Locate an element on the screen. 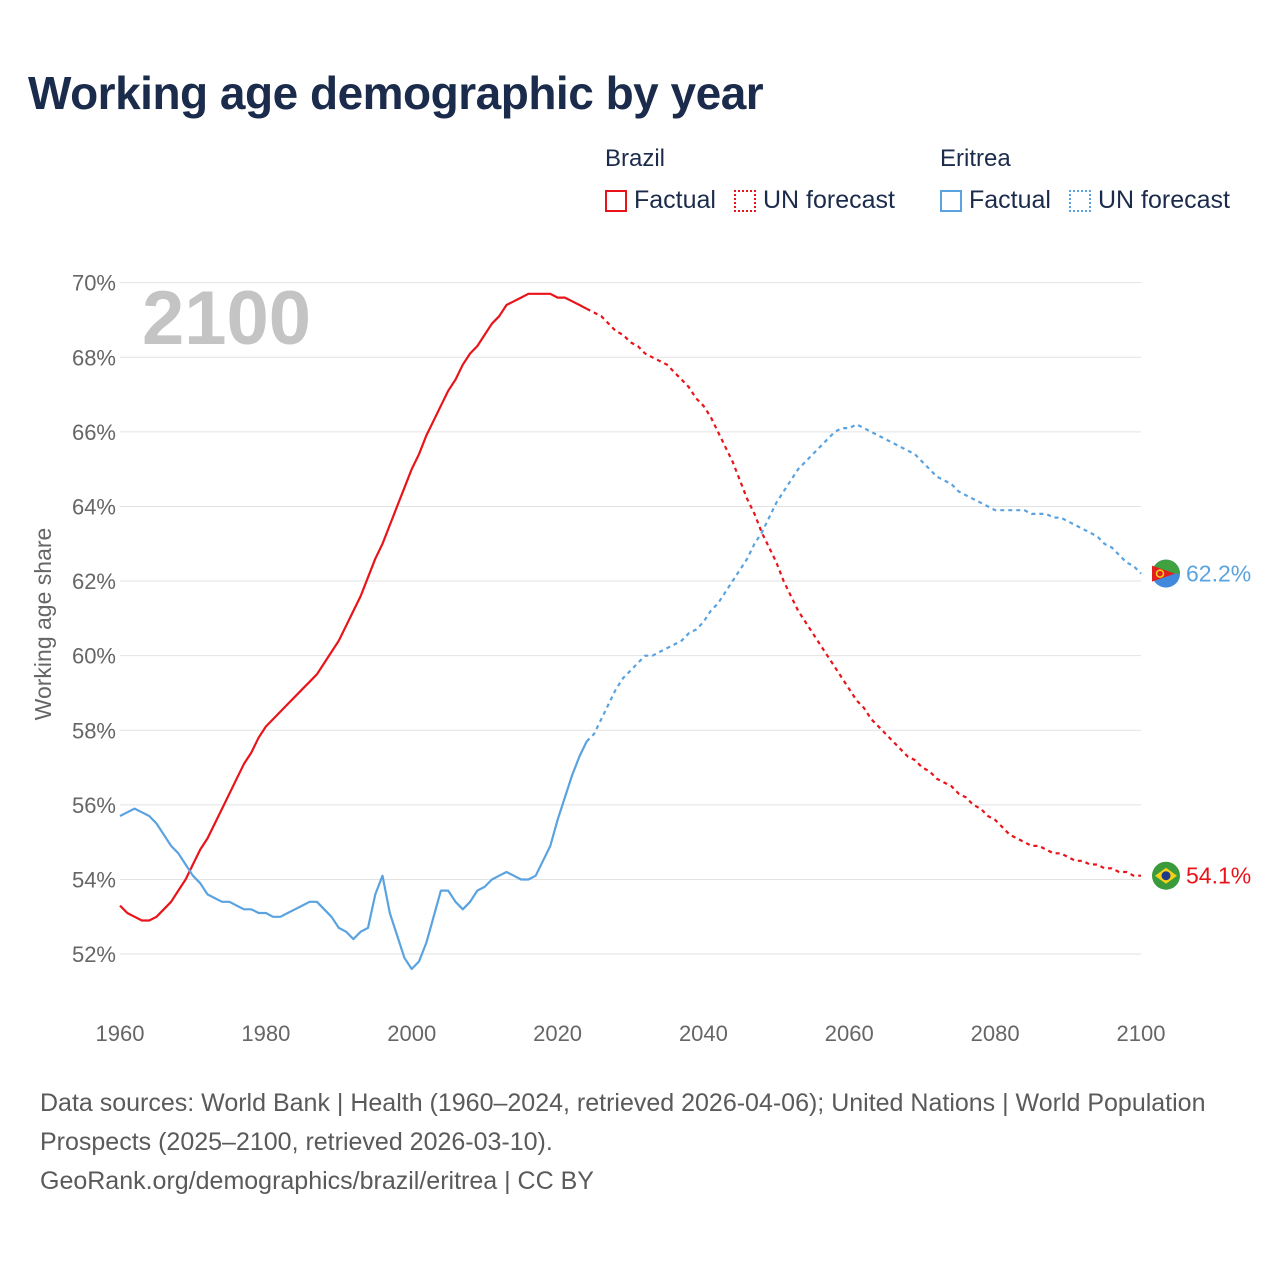 Image resolution: width=1280 pixels, height=1280 pixels. legend-country-eritrea: Eritrea is located at coordinates (975, 158).